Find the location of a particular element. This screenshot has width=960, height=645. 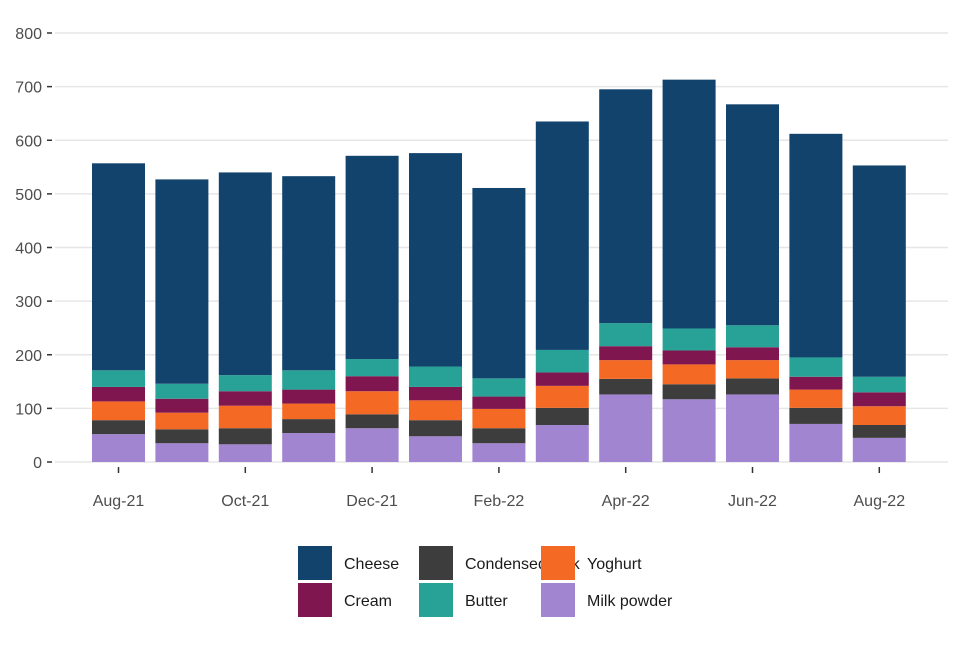

bar-segment-cheese: Mar-22 – Cheese: 426 is located at coordinates (562, 235).